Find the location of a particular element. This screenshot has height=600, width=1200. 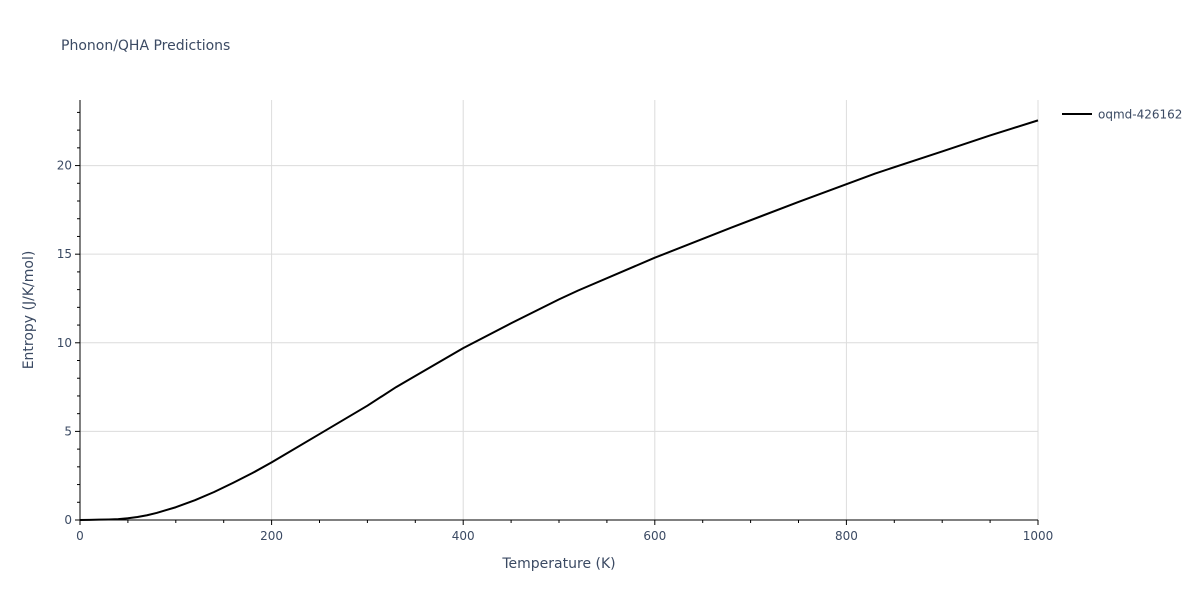

x-tick-label: 0 is located at coordinates (80, 536).